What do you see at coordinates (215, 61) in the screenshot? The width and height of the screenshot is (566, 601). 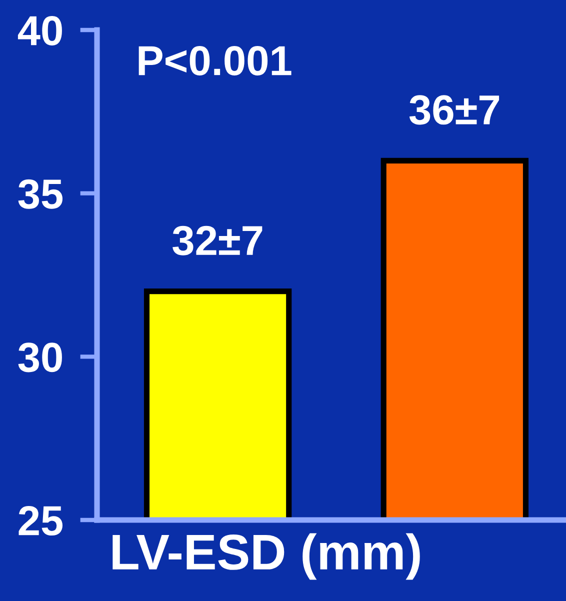 I see `annotation: P<0.001` at bounding box center [215, 61].